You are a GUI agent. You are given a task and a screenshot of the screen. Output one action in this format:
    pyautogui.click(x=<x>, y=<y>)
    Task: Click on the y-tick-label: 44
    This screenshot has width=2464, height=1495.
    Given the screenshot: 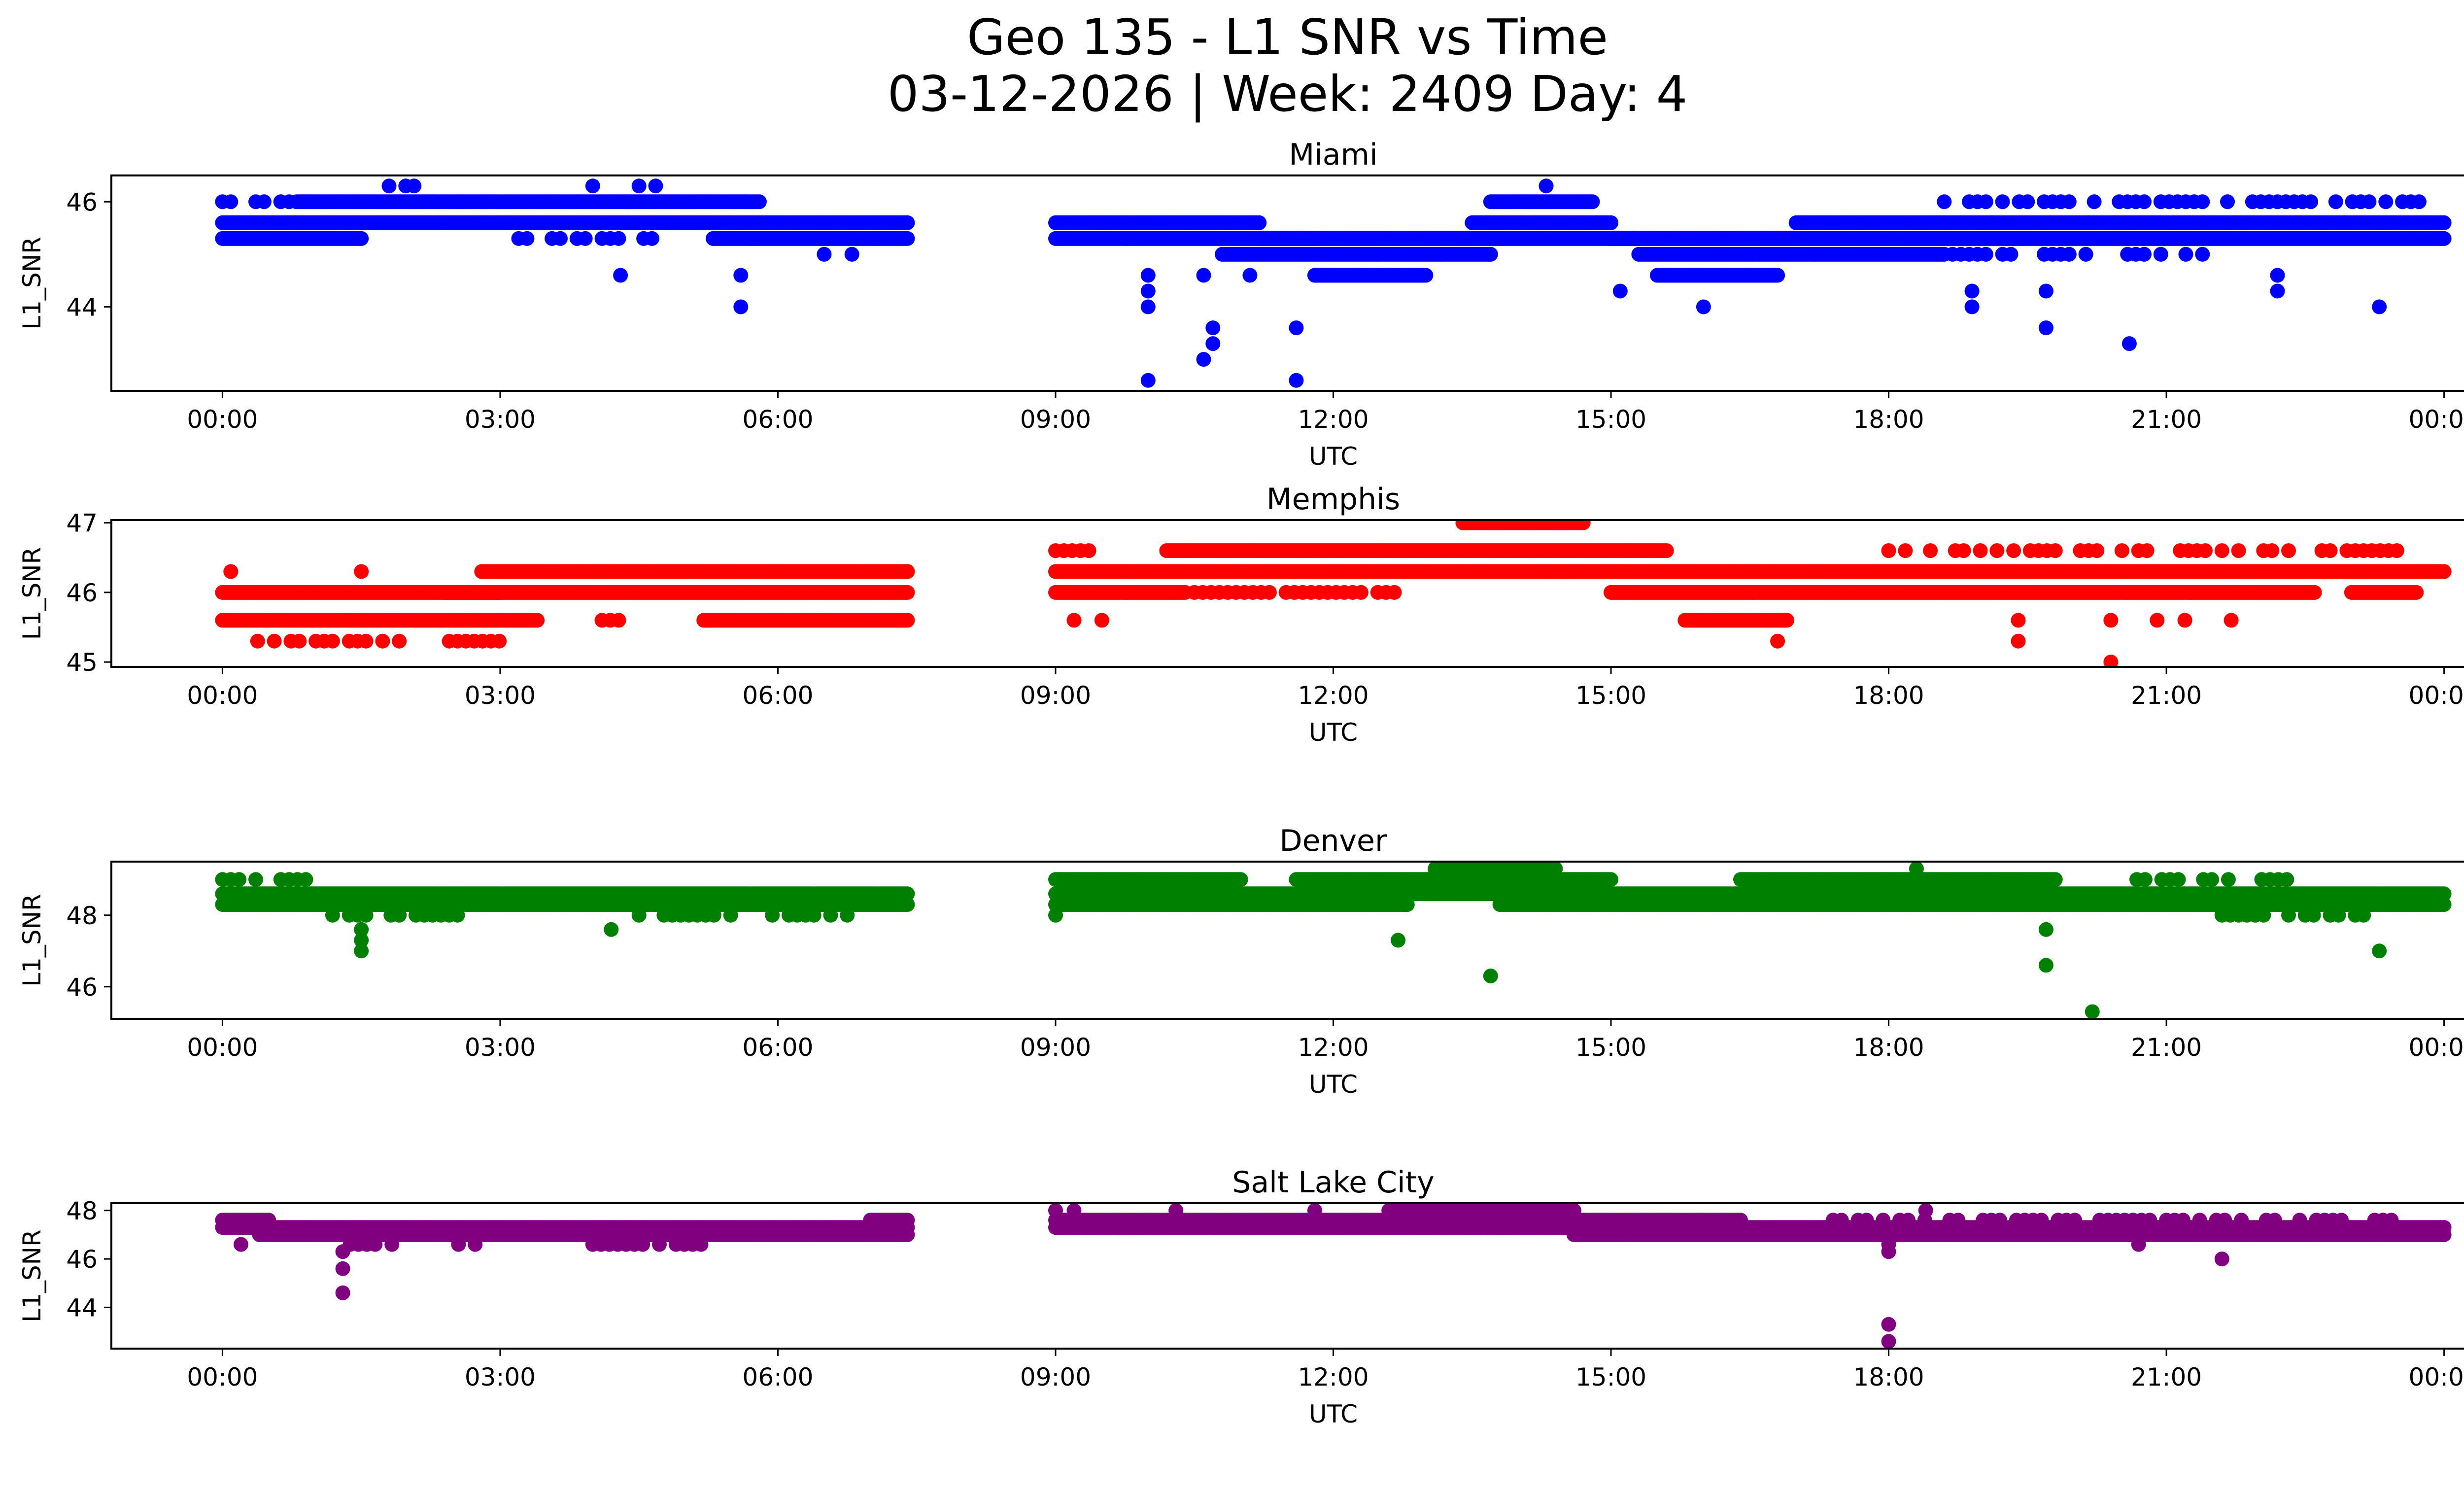 What is the action you would take?
    pyautogui.click(x=82, y=307)
    